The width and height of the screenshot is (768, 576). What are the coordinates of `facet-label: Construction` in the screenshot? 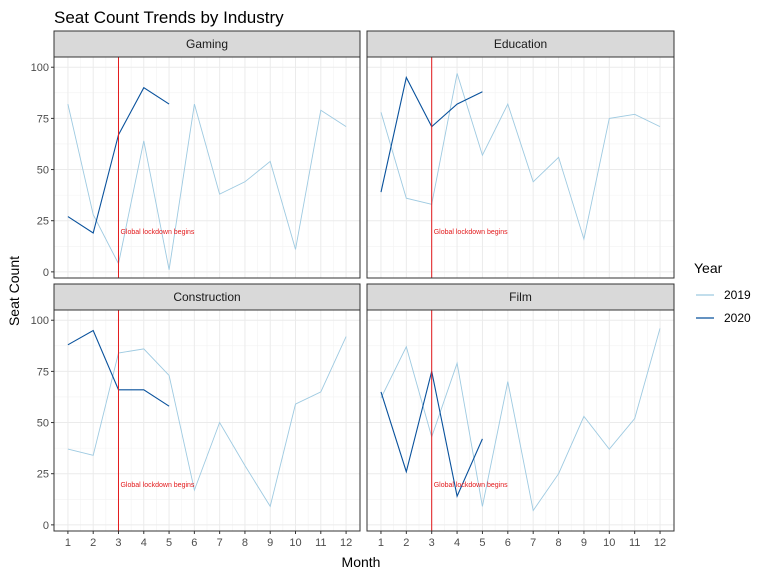 It's located at (206, 297).